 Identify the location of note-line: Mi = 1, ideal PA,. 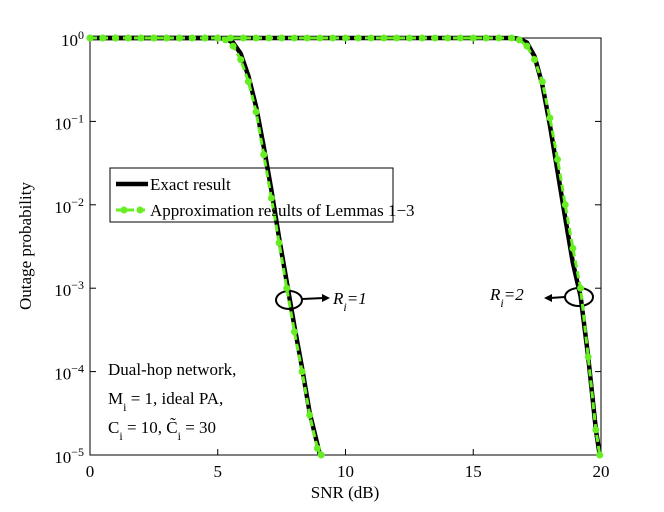
(165, 401).